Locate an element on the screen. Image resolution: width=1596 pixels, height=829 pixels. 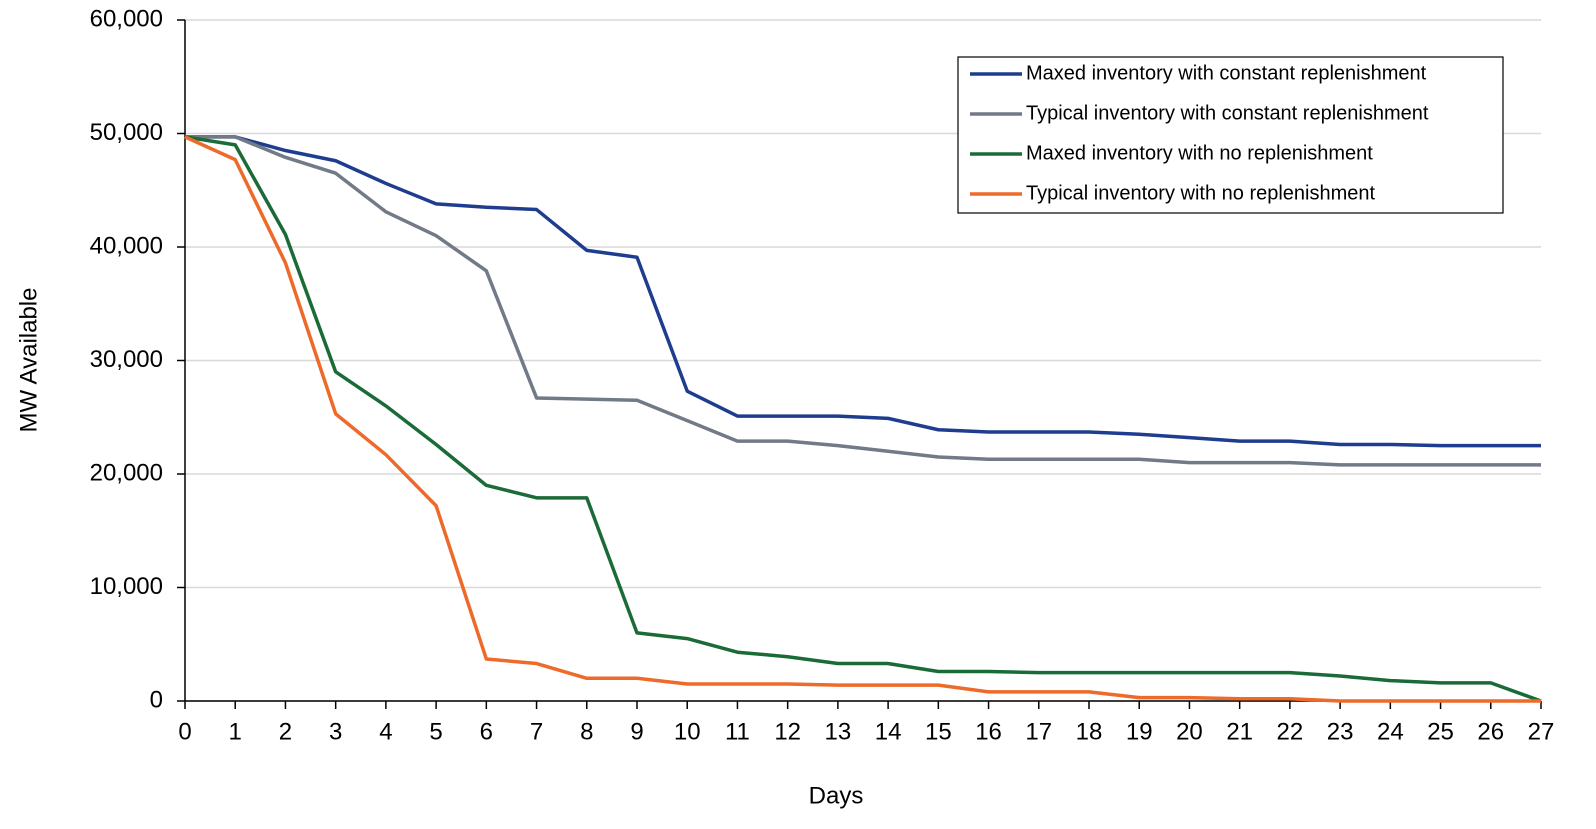
x-tick-label: 24 is located at coordinates (1390, 731).